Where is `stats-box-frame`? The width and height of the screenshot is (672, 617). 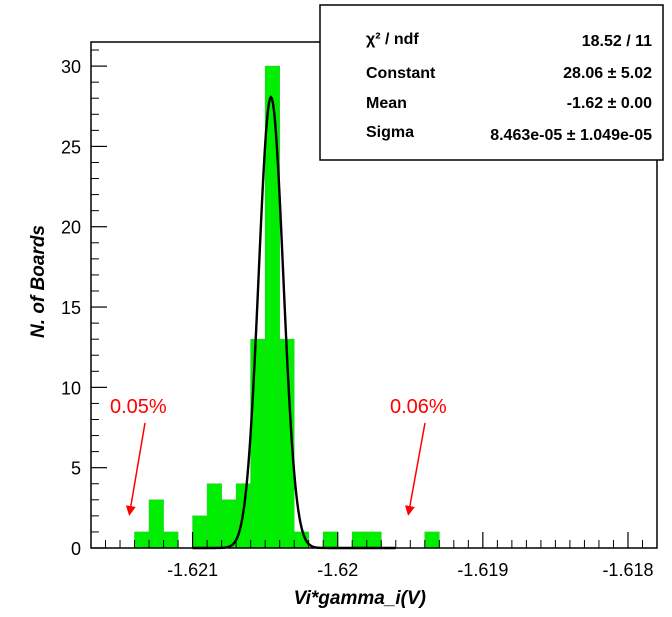 stats-box-frame is located at coordinates (491, 82).